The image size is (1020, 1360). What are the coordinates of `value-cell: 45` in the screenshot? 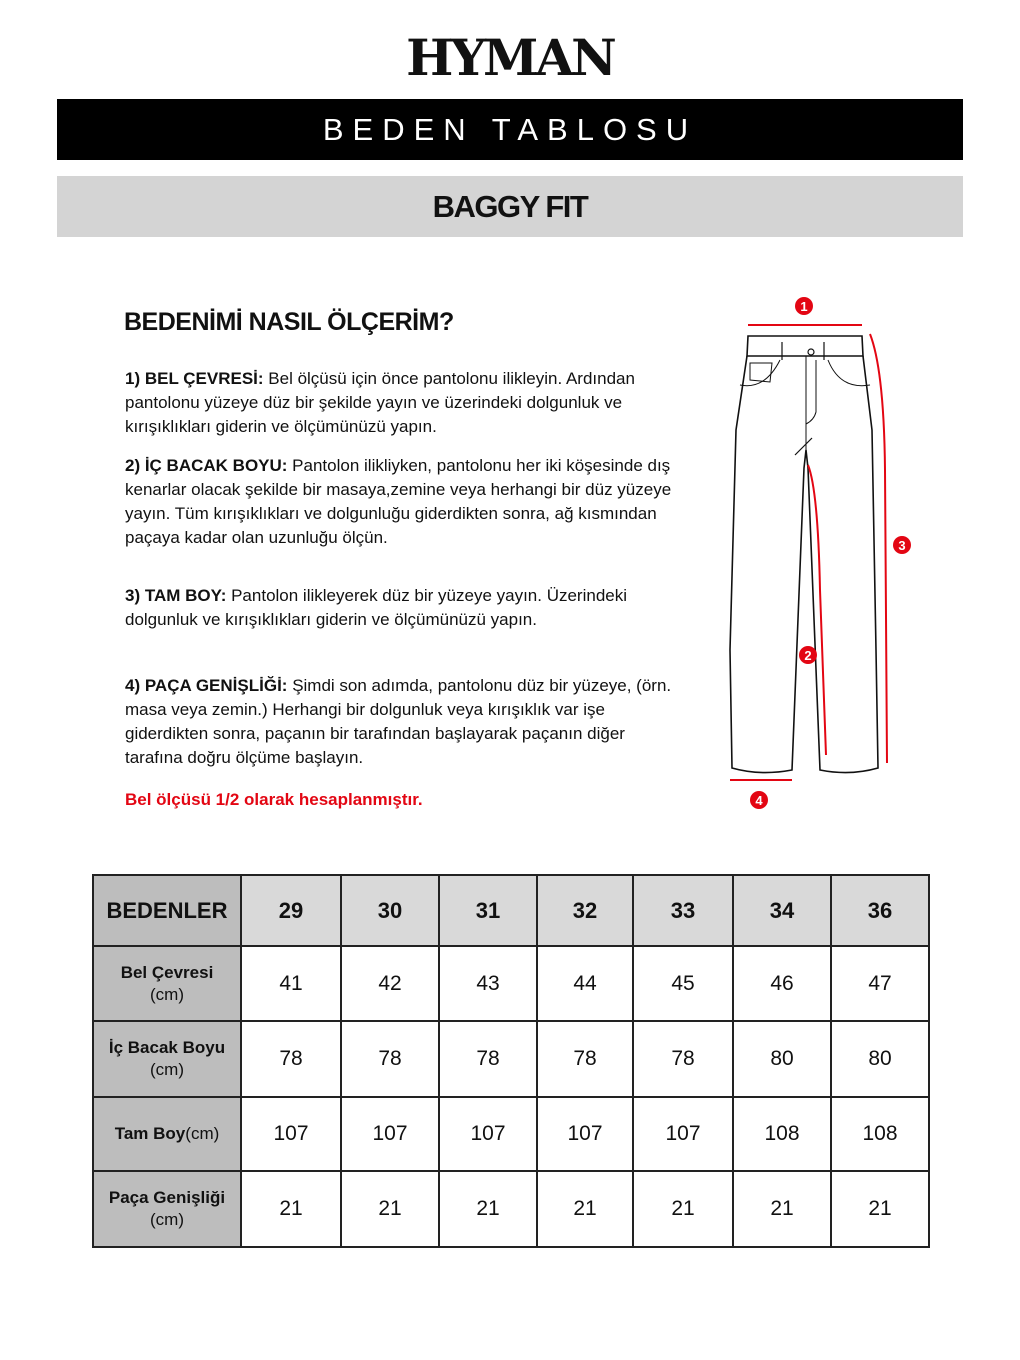 It's located at (683, 983).